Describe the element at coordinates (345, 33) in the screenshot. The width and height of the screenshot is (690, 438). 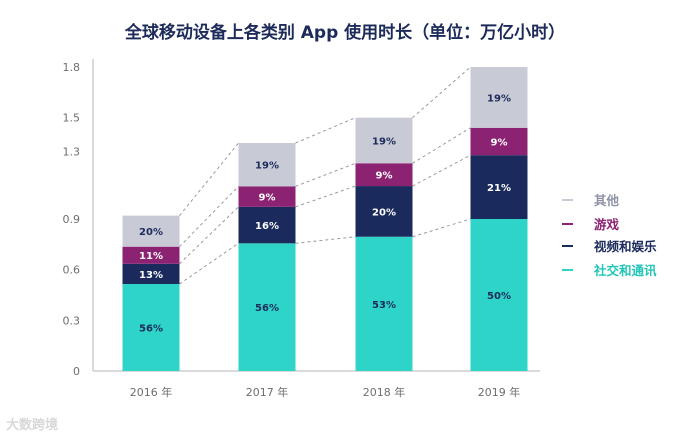
I see `chart-title: 全球移动设备上各类别 App 使用时长（单位：万亿小时）` at that location.